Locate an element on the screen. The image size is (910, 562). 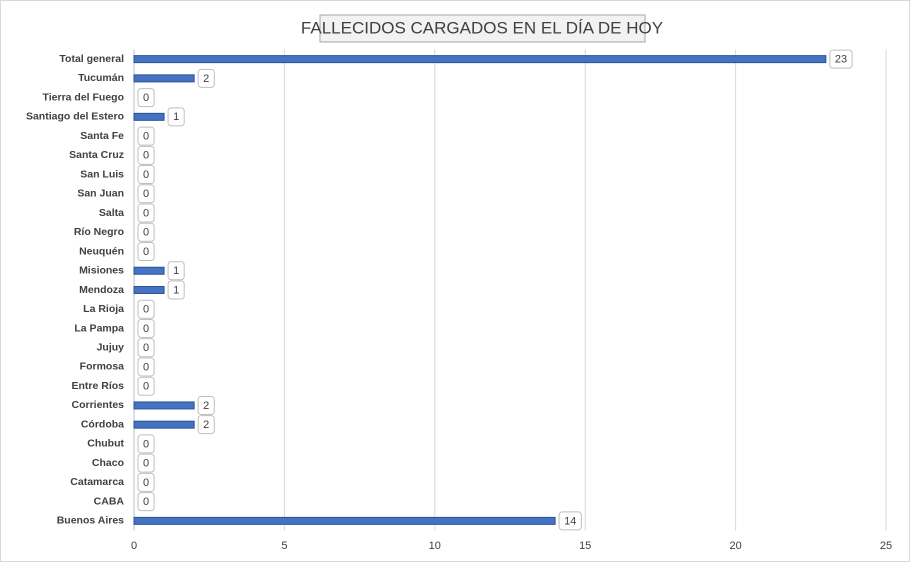
y-tick-label: Corrientes is located at coordinates (97, 405).